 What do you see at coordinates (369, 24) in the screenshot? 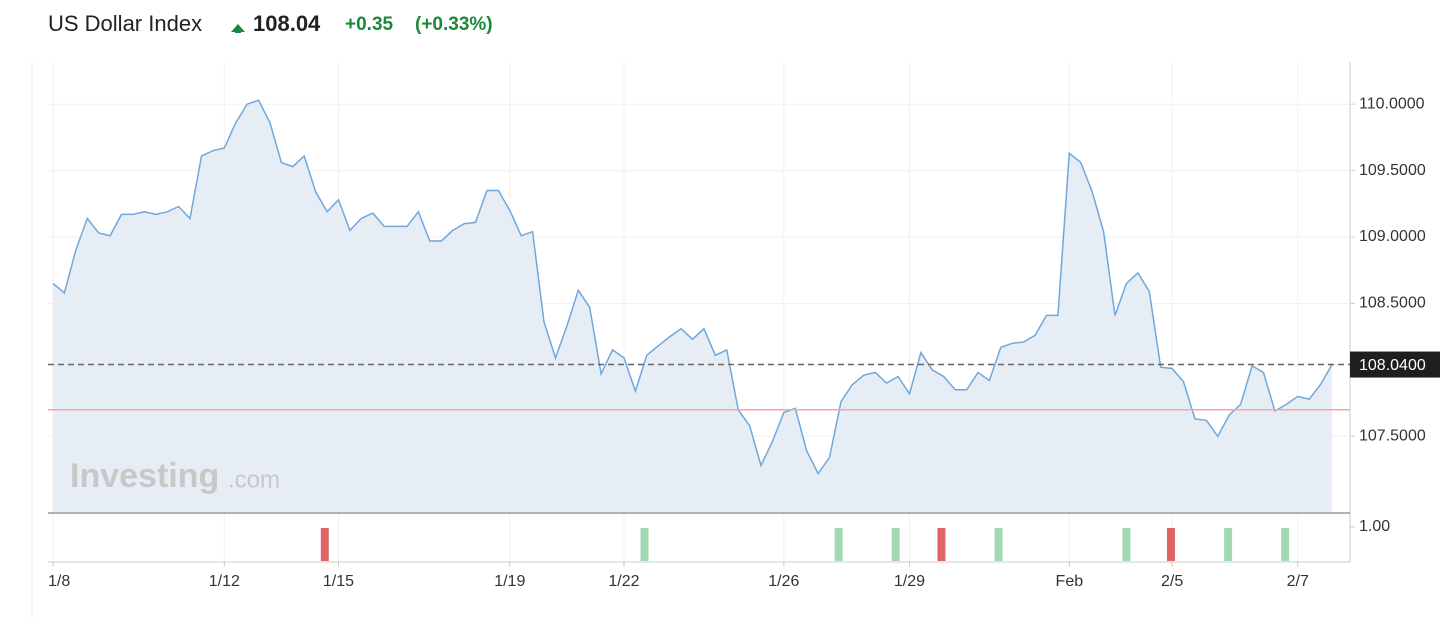
I see `change: +0.35` at bounding box center [369, 24].